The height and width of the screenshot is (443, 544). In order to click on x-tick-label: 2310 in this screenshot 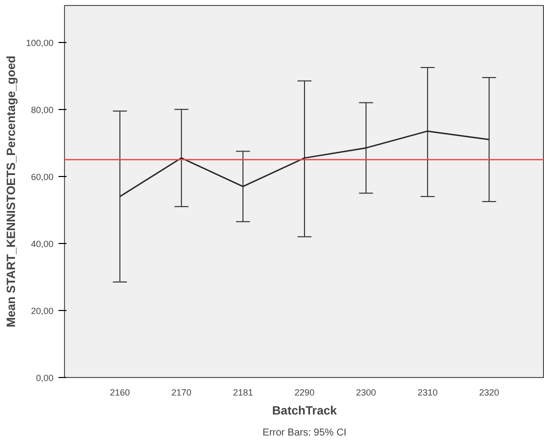, I will do `click(428, 393)`.